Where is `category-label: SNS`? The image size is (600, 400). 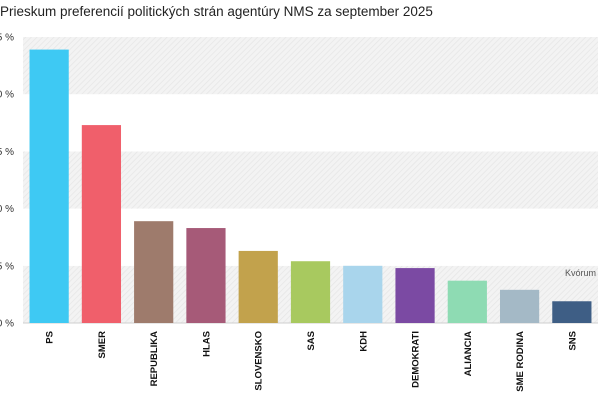 category-label: SNS is located at coordinates (572, 341).